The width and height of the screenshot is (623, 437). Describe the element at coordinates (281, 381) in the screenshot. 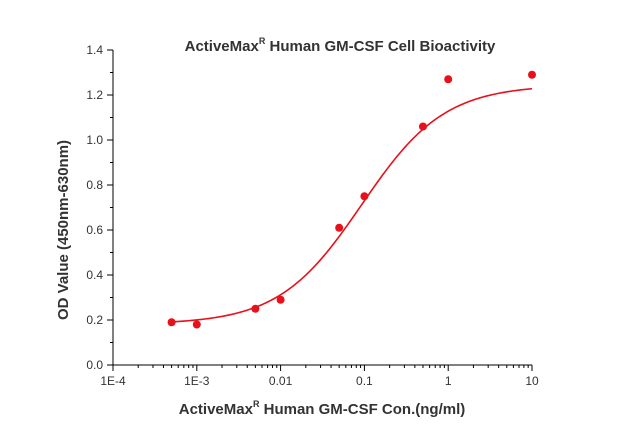

I see `x-tick-label: 0.01` at that location.